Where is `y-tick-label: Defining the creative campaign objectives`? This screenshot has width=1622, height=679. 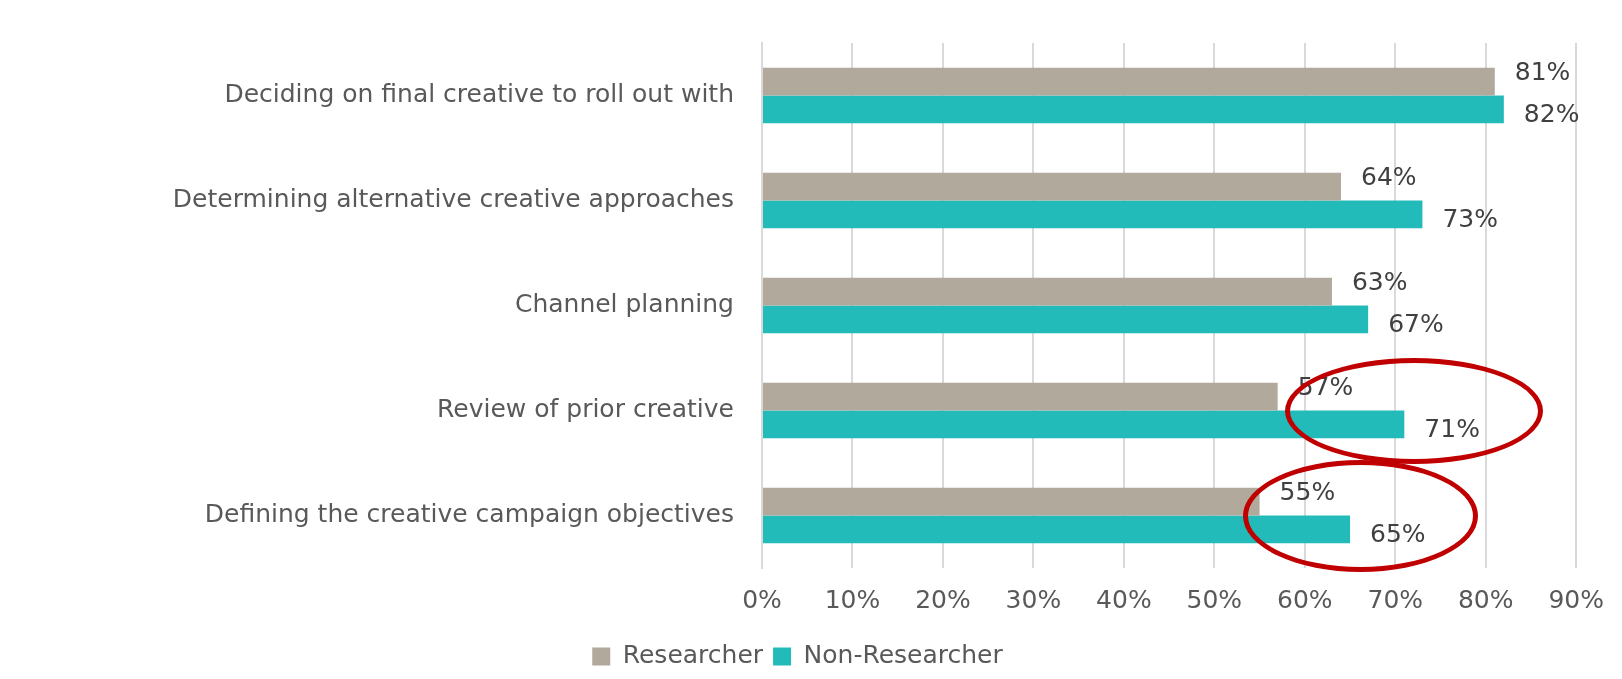 y-tick-label: Defining the creative campaign objectives is located at coordinates (469, 513).